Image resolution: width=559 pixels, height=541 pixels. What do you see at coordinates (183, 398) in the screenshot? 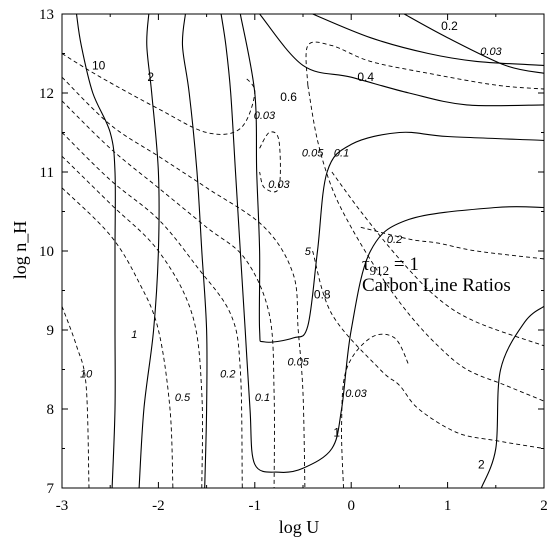
I see `dashed-contour-label: 0.5` at bounding box center [183, 398].